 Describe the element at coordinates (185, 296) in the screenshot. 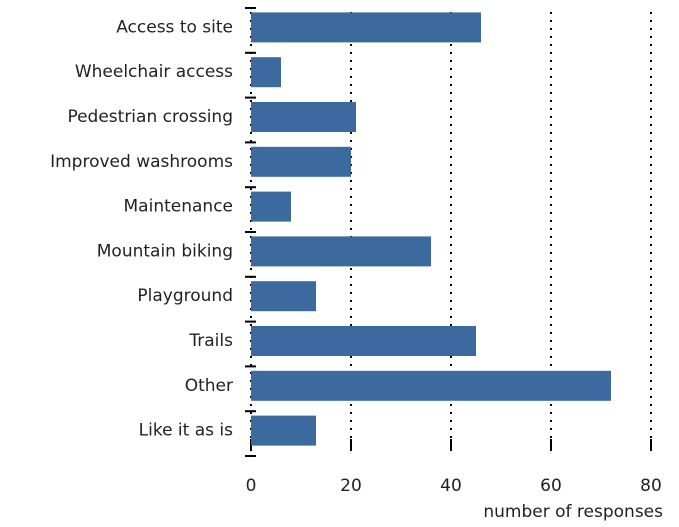

I see `y-tick-label: Playground` at that location.